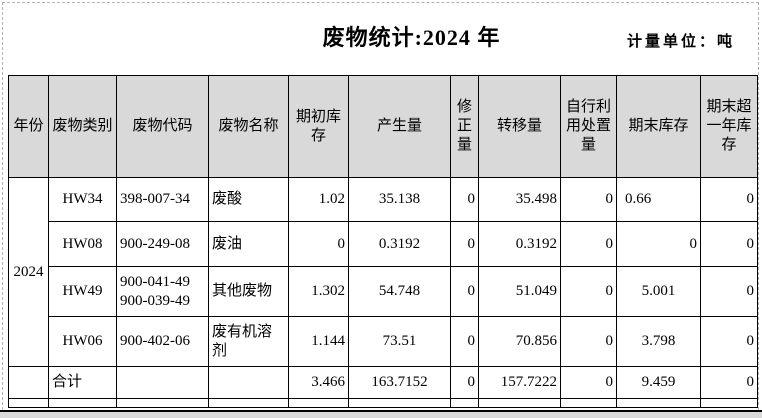 Image resolution: width=762 pixels, height=418 pixels. Describe the element at coordinates (318, 199) in the screenshot. I see `cell-opening: 1.02` at that location.